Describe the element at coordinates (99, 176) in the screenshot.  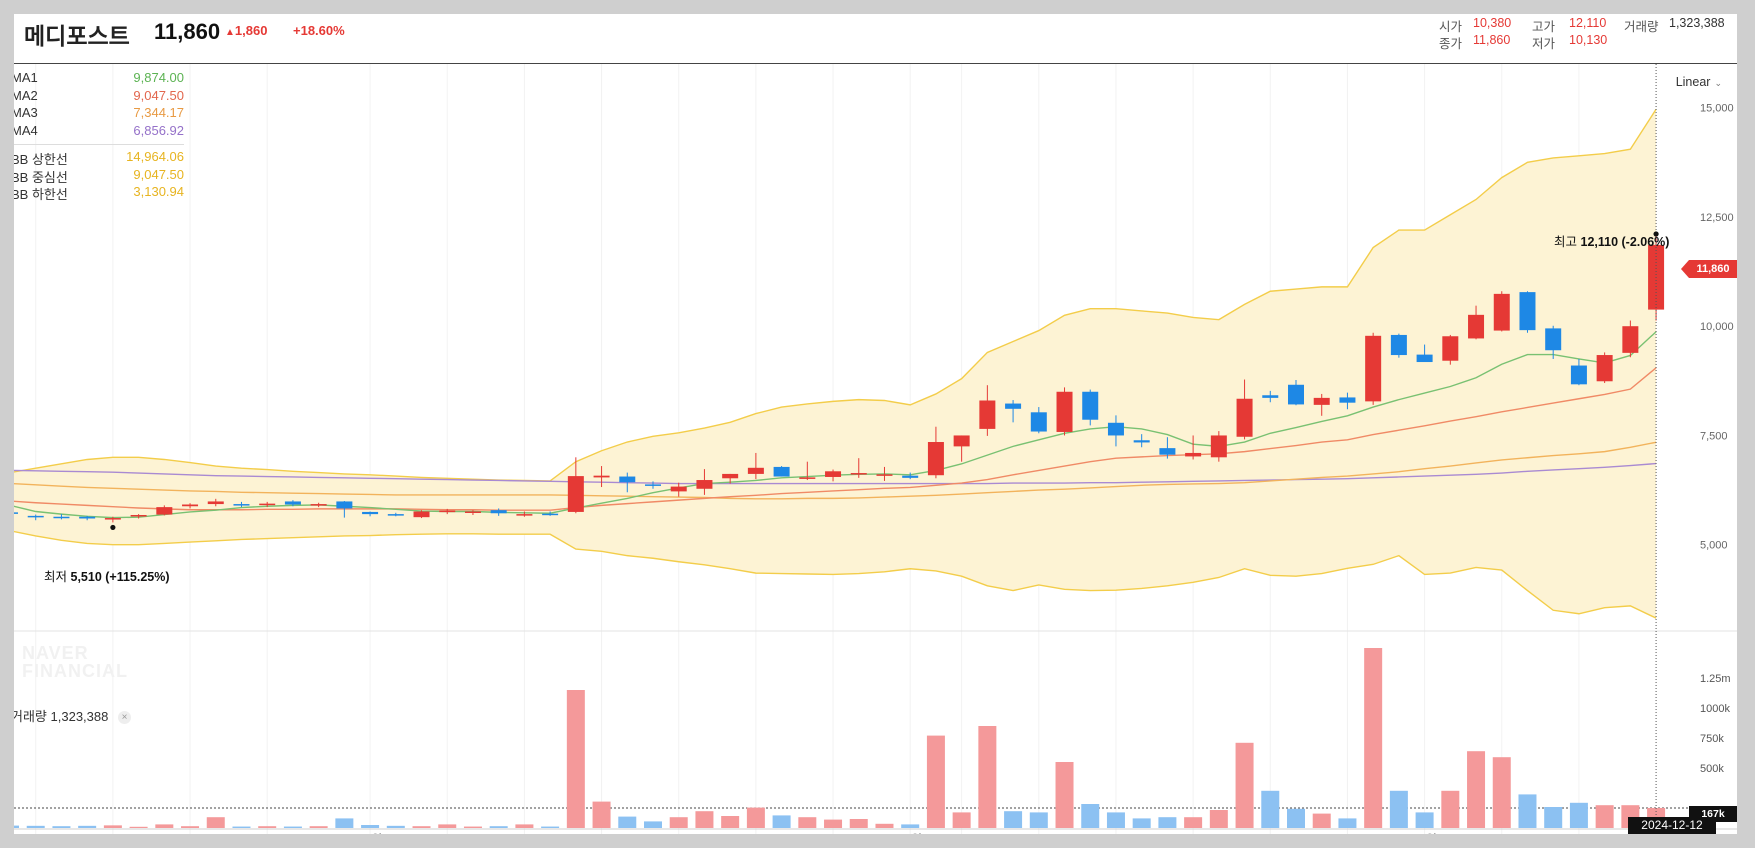
I see `legend-bb-mid: BB 중심선 9,047.50` at that location.